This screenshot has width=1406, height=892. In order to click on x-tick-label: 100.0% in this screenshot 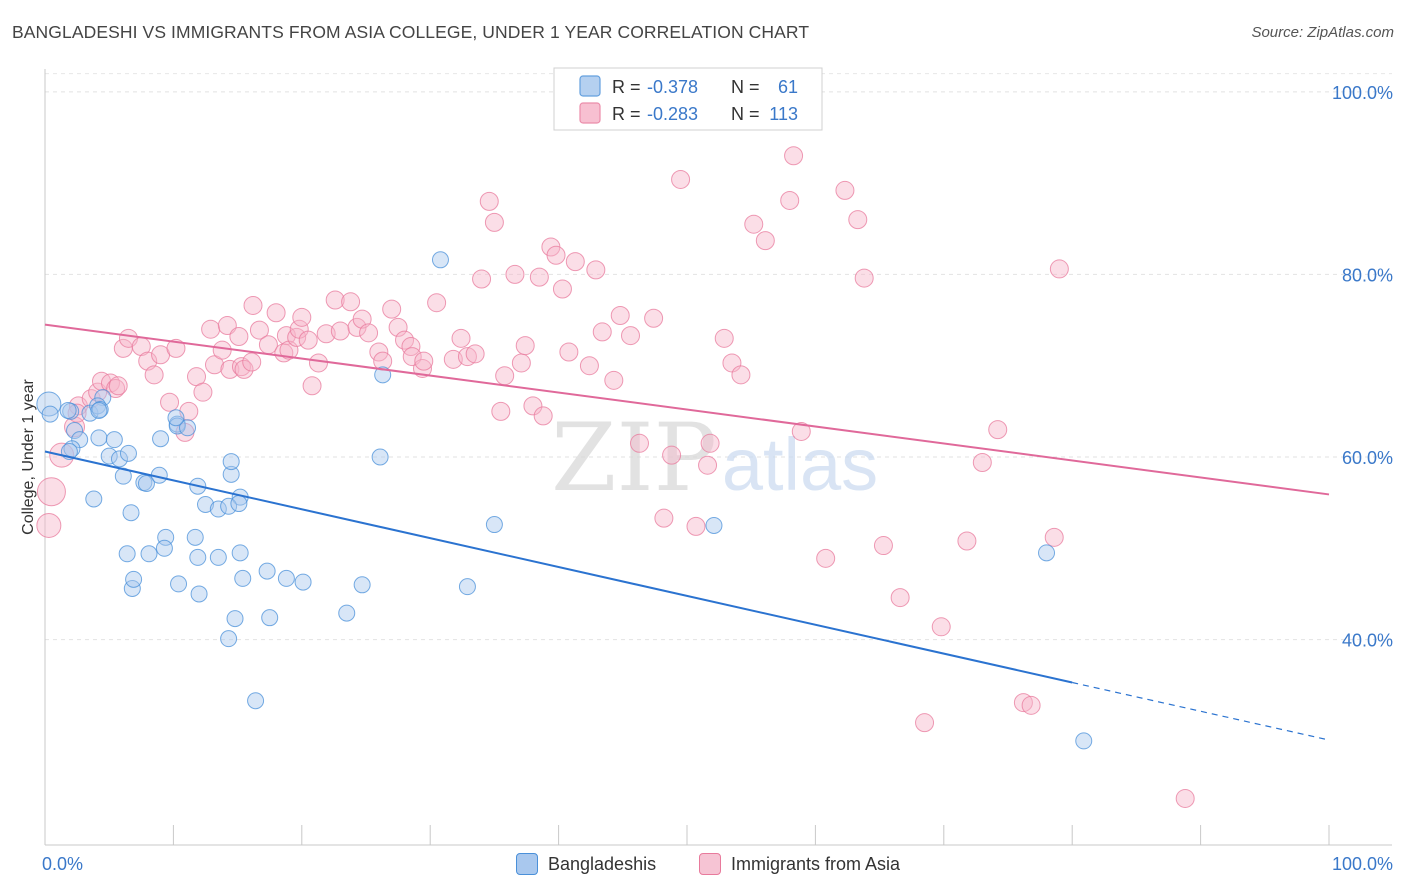, I will do `click(1362, 864)`.